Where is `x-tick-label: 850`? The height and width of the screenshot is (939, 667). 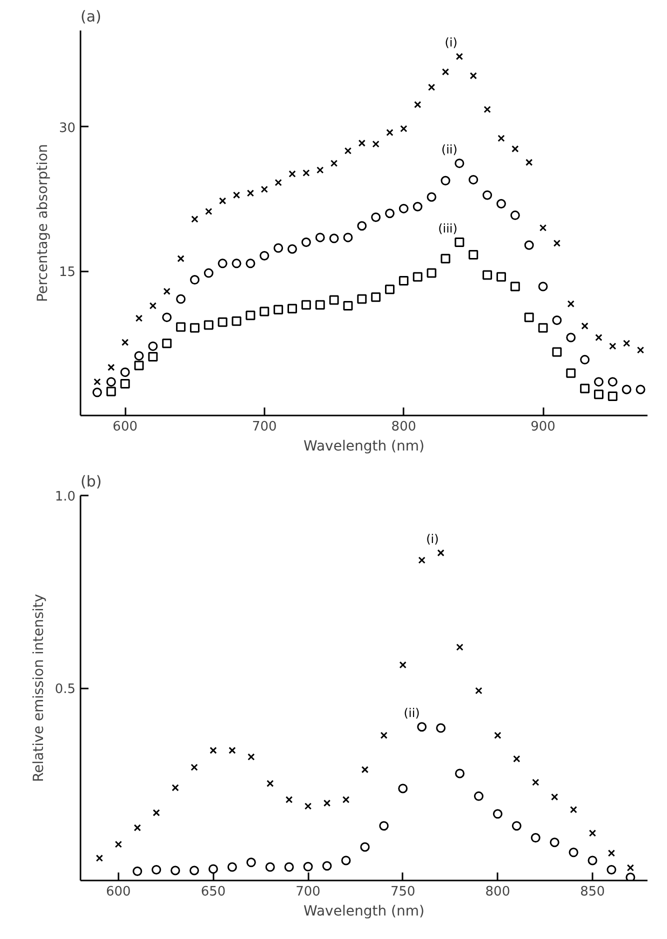
x-tick-label: 850 is located at coordinates (592, 892).